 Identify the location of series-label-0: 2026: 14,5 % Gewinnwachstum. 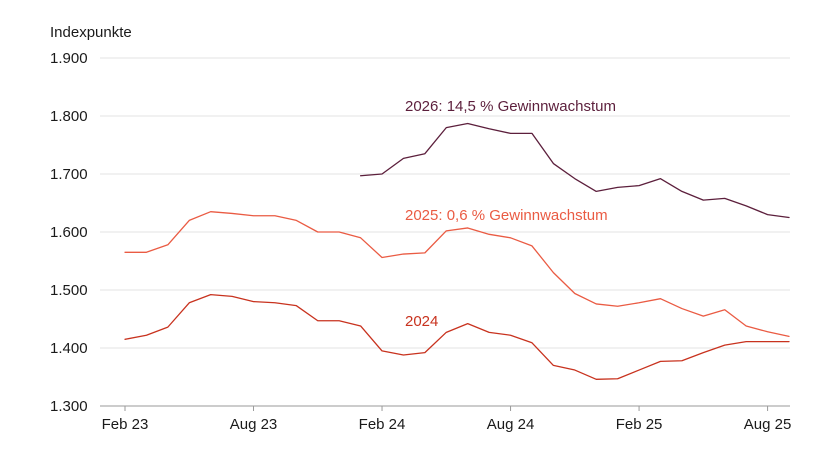
(510, 106).